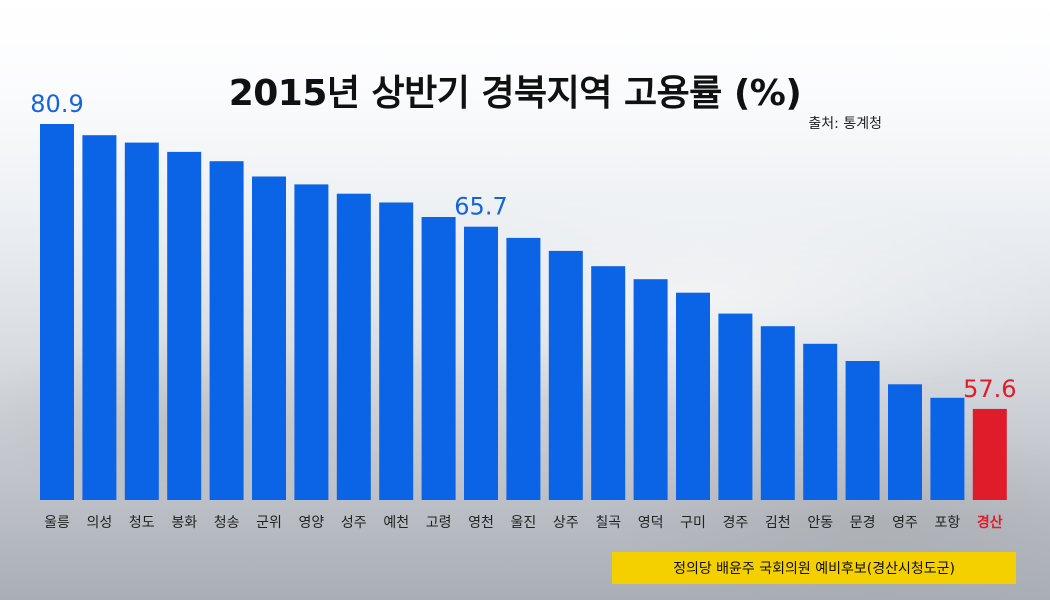 The height and width of the screenshot is (600, 1050). What do you see at coordinates (778, 523) in the screenshot?
I see `category-label-17: 김천` at bounding box center [778, 523].